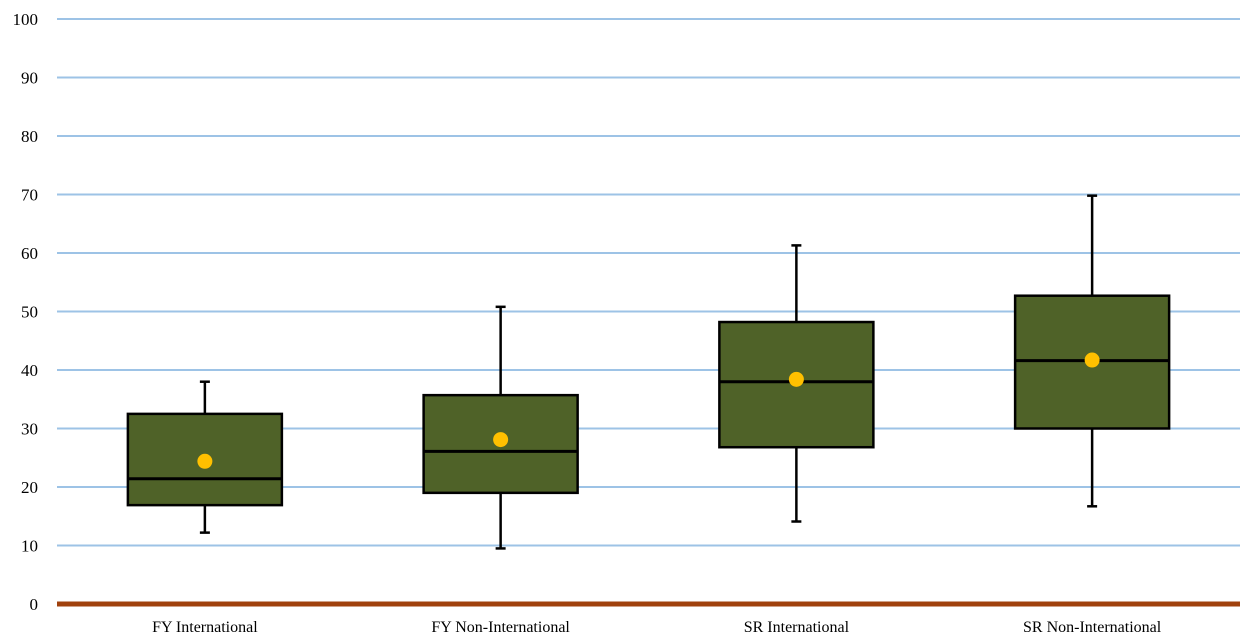  Describe the element at coordinates (29, 429) in the screenshot. I see `y-tick-label-30: 30` at that location.